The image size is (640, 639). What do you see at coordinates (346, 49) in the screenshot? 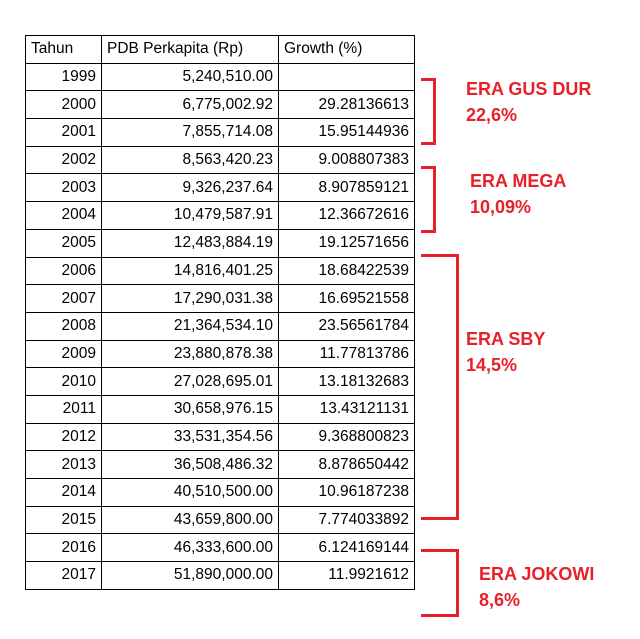
I see `header-growth: Growth (%)` at bounding box center [346, 49].